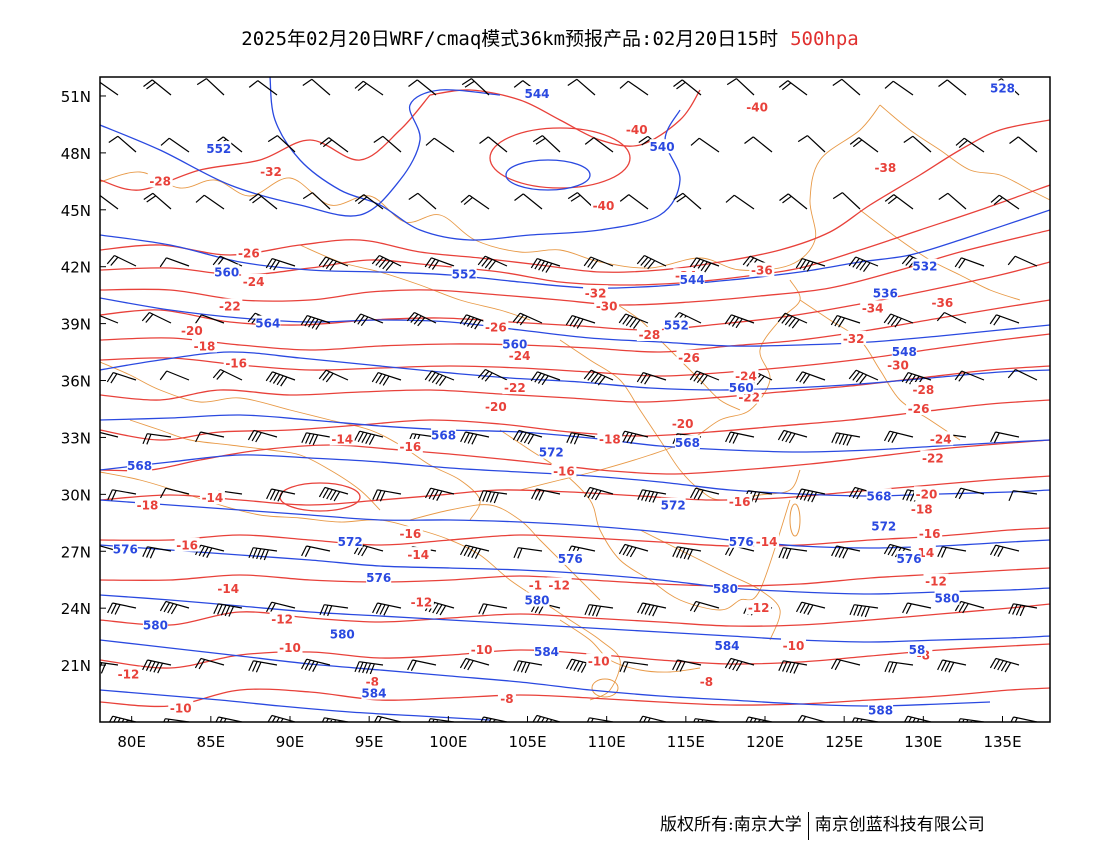 This screenshot has height=850, width=1100. What do you see at coordinates (76, 154) in the screenshot?
I see `lat-label: 48N` at bounding box center [76, 154].